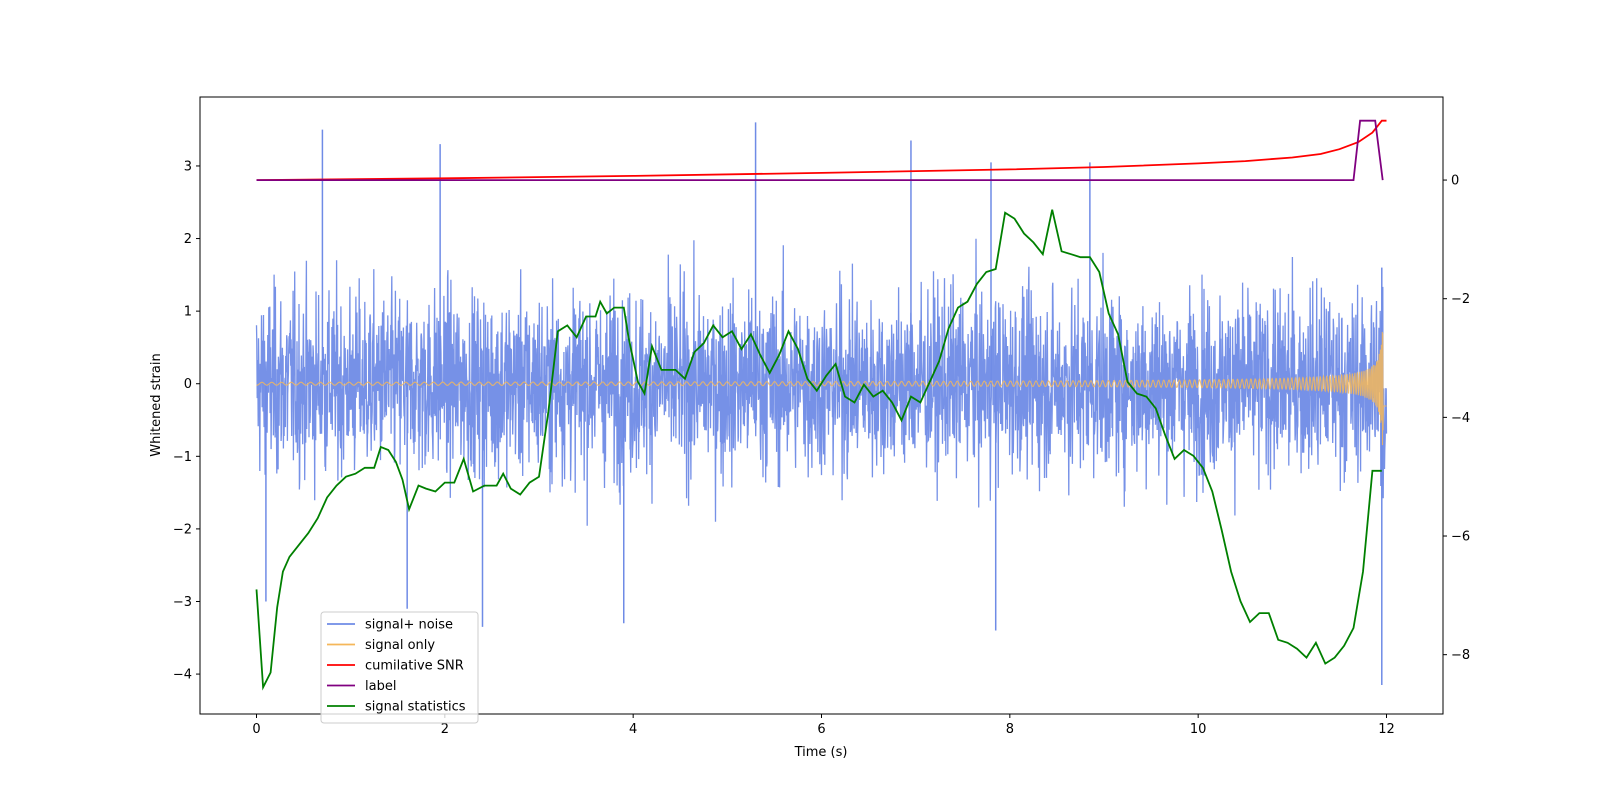 This screenshot has width=1600, height=800. I want to click on legend-entry: signal only, so click(400, 645).